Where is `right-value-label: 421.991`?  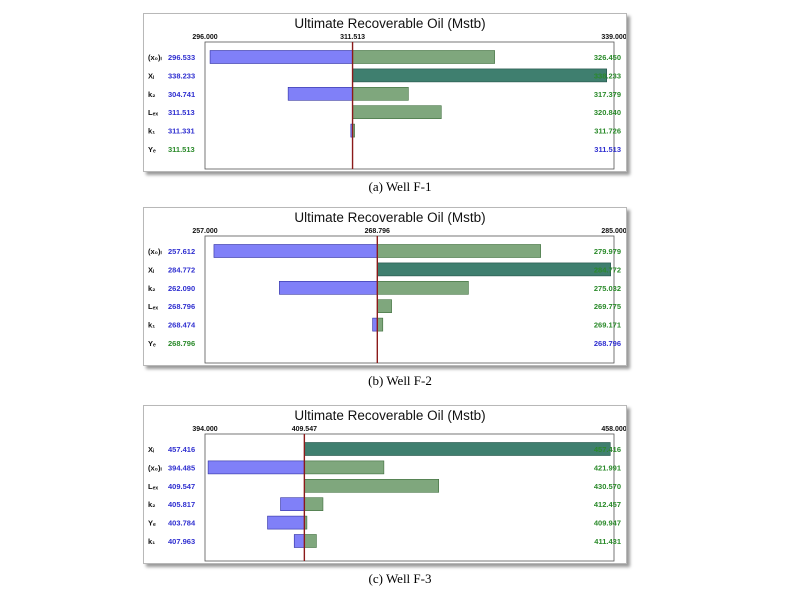
right-value-label: 421.991 is located at coordinates (607, 467).